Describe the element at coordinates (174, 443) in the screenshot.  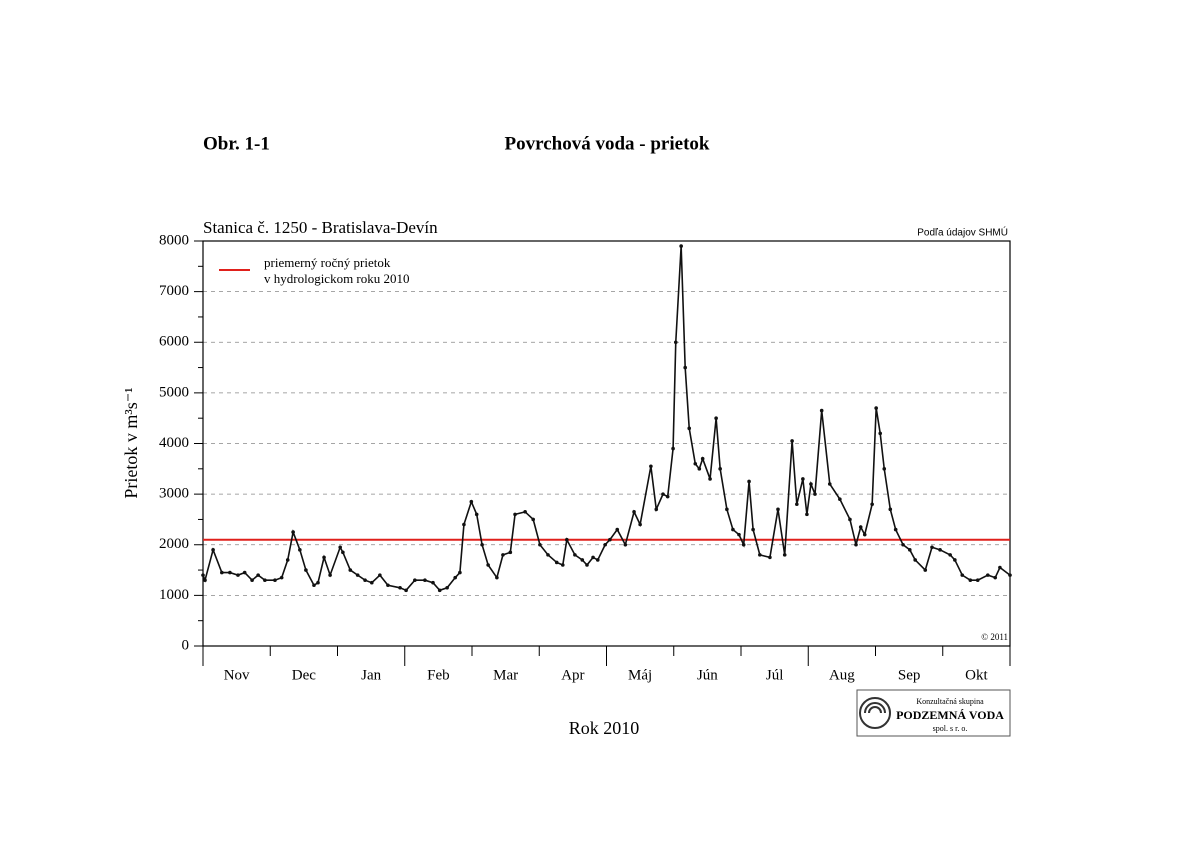
I see `y-tick-label: 4000` at that location.